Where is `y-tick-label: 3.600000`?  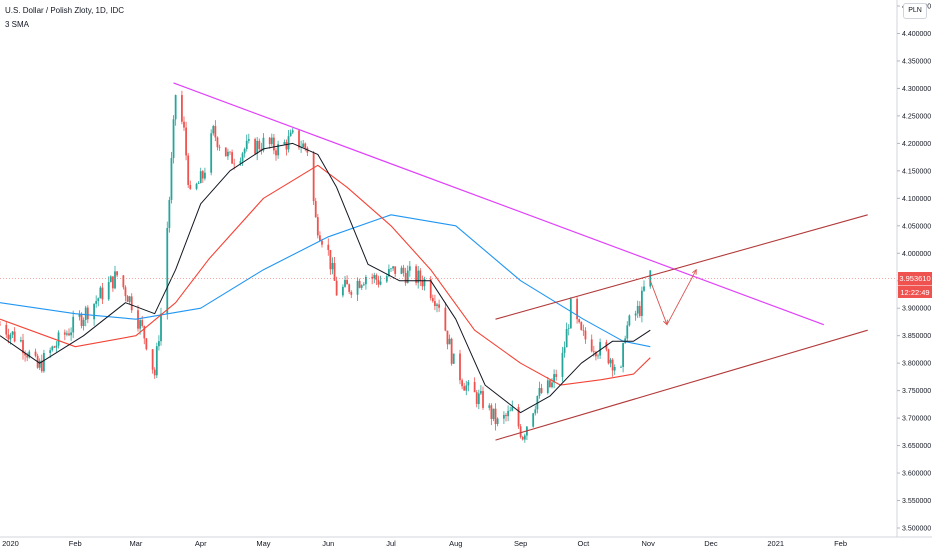
y-tick-label: 3.600000 is located at coordinates (916, 474).